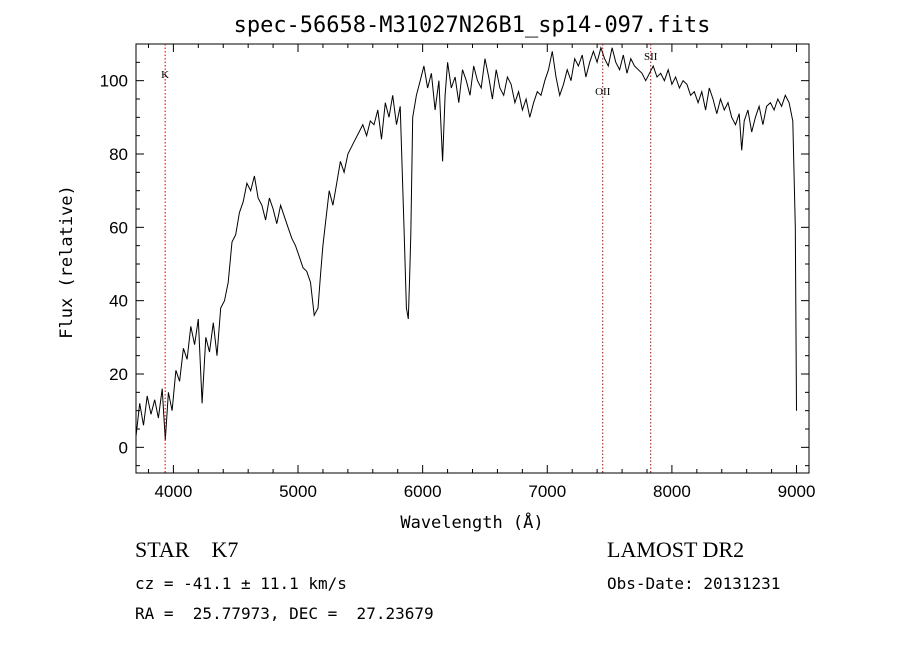  What do you see at coordinates (651, 57) in the screenshot?
I see `marker-label-sii: SII` at bounding box center [651, 57].